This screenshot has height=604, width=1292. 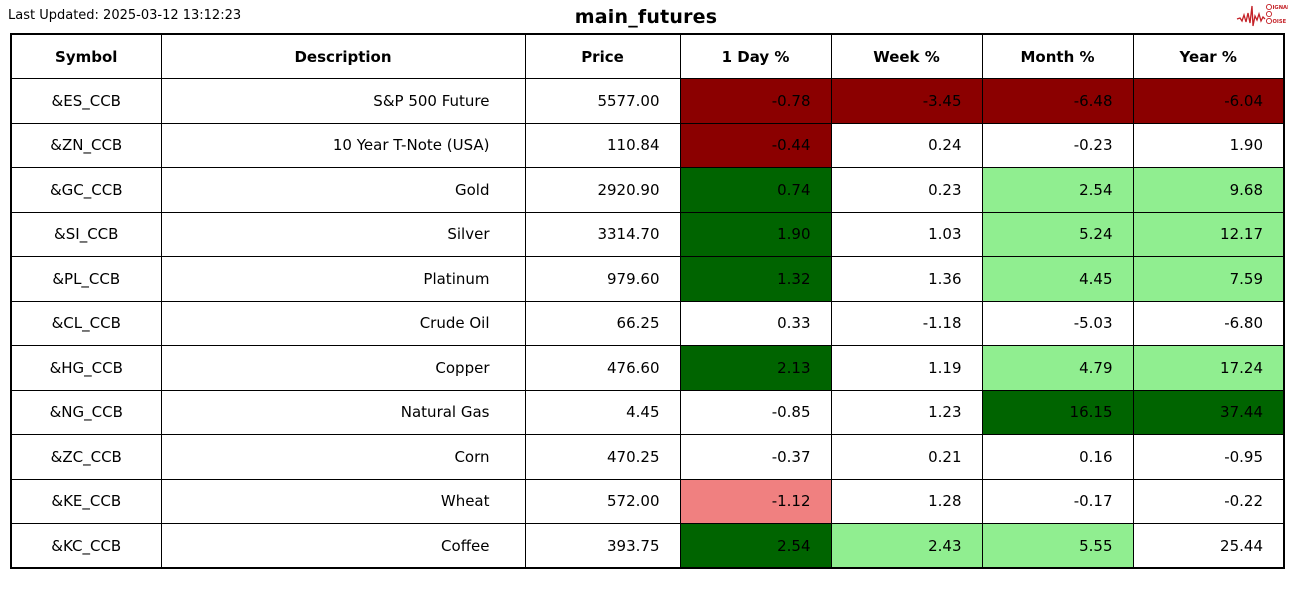 I want to click on year-pct-cell: 12.17, so click(x=1208, y=234).